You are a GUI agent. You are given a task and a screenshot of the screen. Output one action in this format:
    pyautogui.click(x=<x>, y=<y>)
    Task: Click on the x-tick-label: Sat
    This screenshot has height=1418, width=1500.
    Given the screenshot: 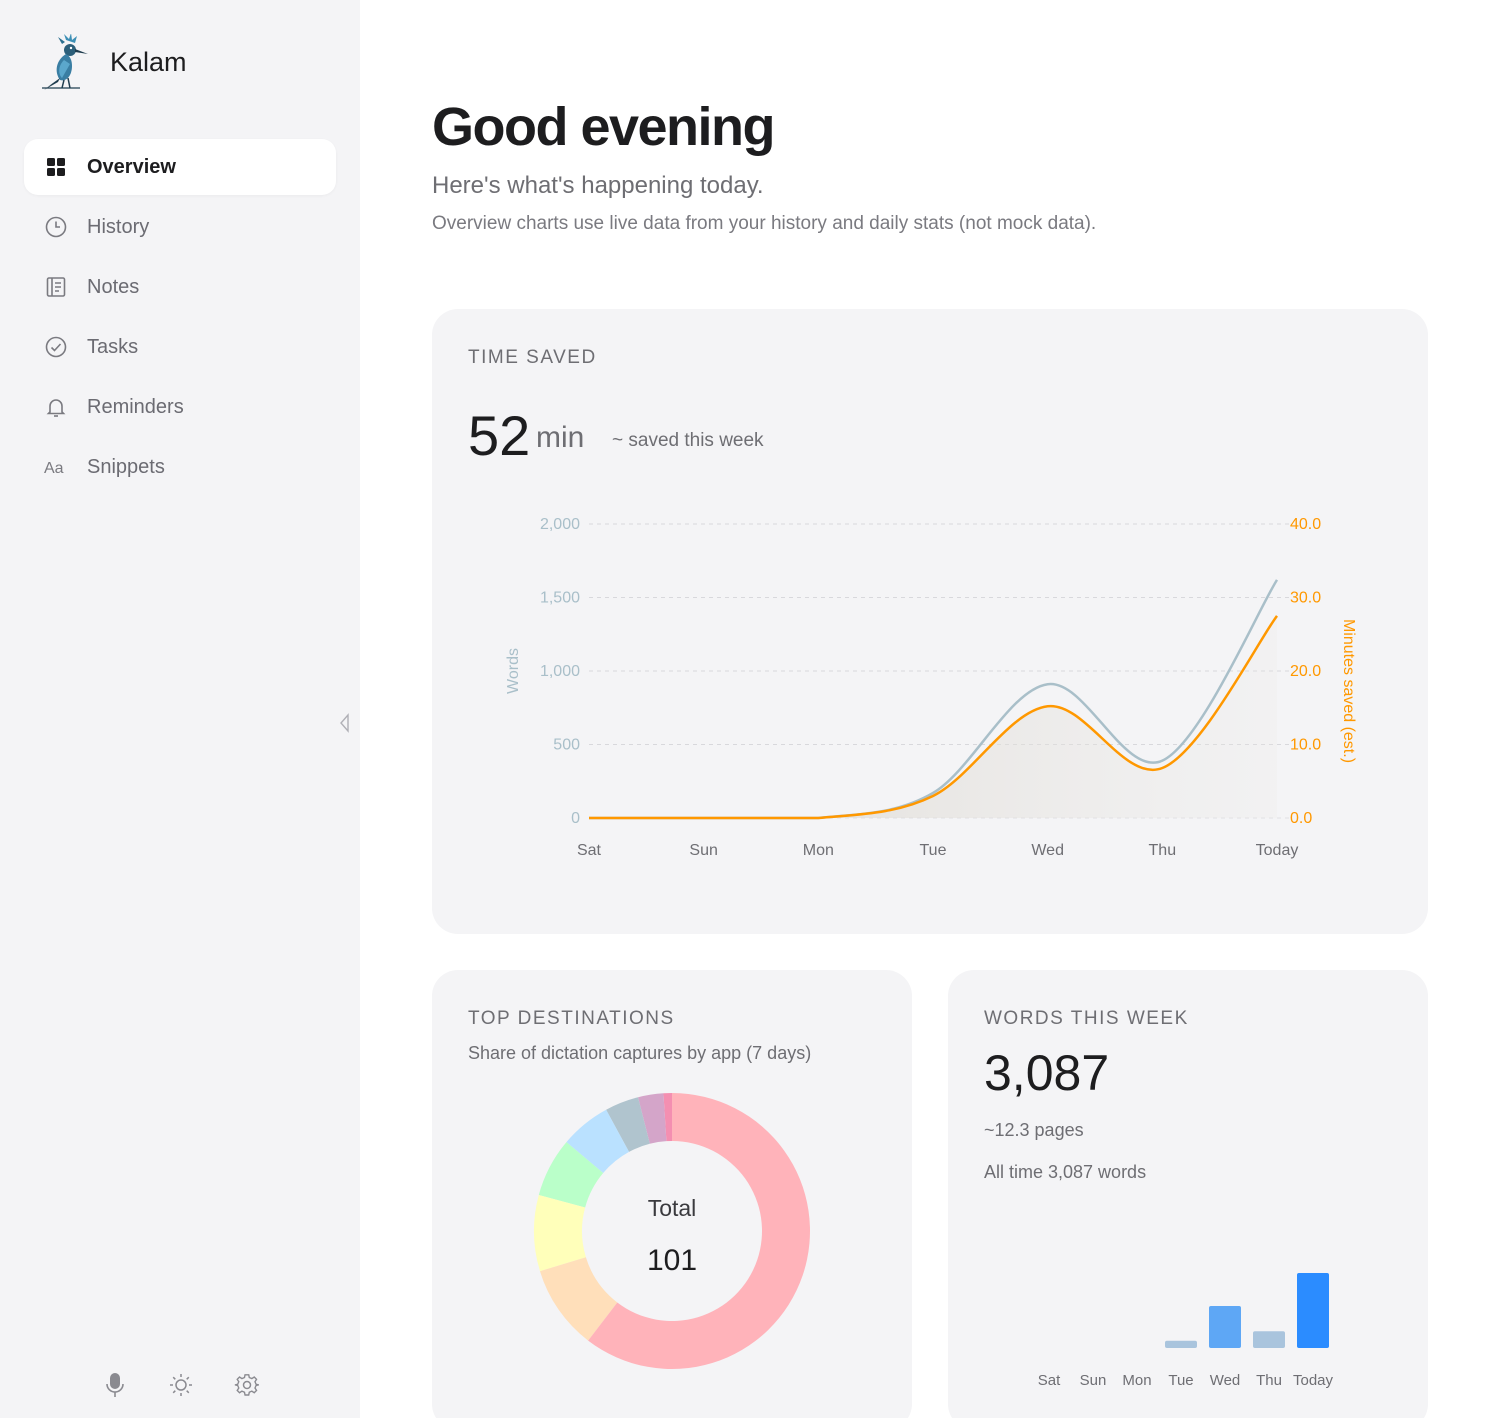 What is the action you would take?
    pyautogui.click(x=589, y=850)
    